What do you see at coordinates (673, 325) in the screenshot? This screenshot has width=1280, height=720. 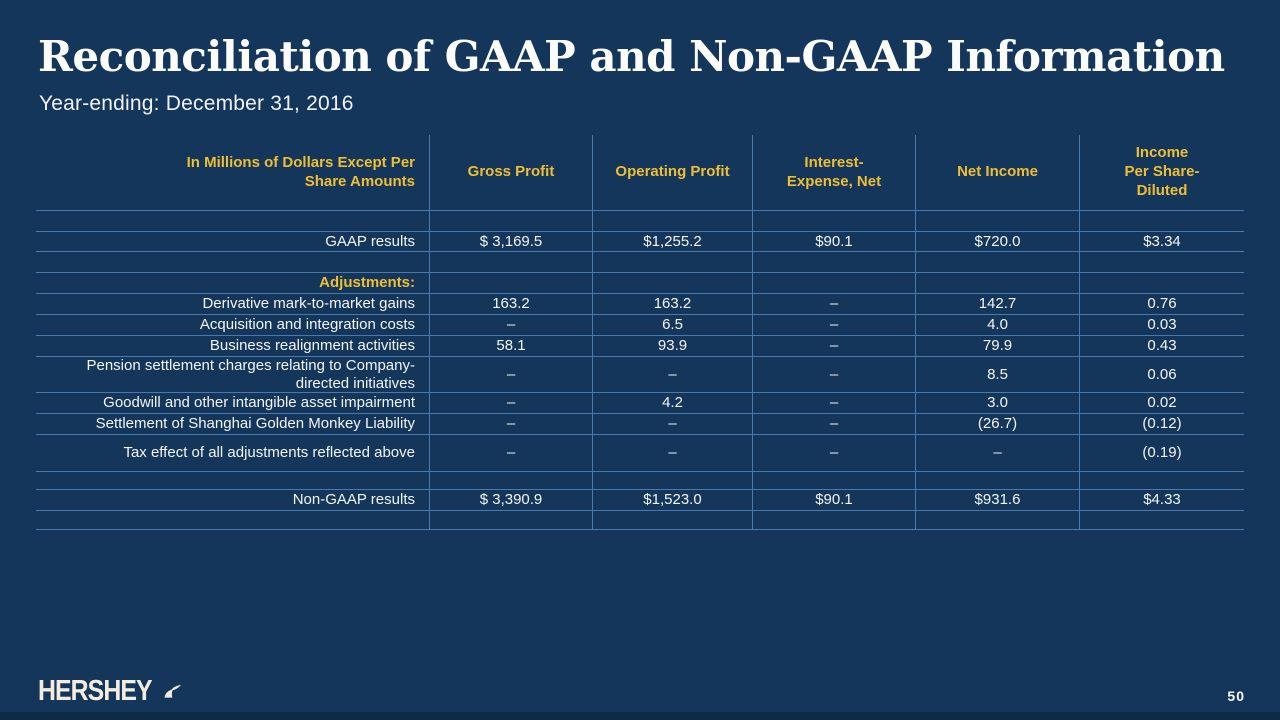 I see `value-cell: 6.5` at bounding box center [673, 325].